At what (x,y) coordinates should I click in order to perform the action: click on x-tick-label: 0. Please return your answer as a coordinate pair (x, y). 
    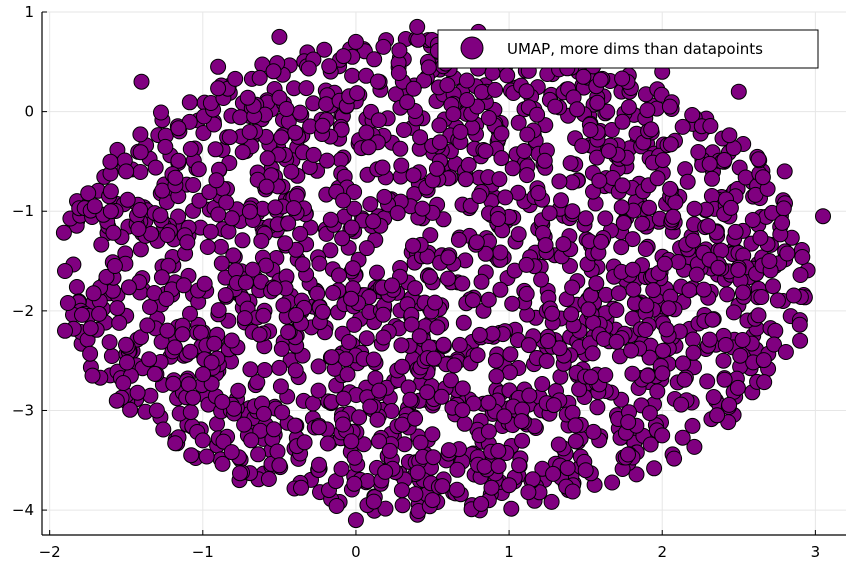
    Looking at the image, I should click on (356, 552).